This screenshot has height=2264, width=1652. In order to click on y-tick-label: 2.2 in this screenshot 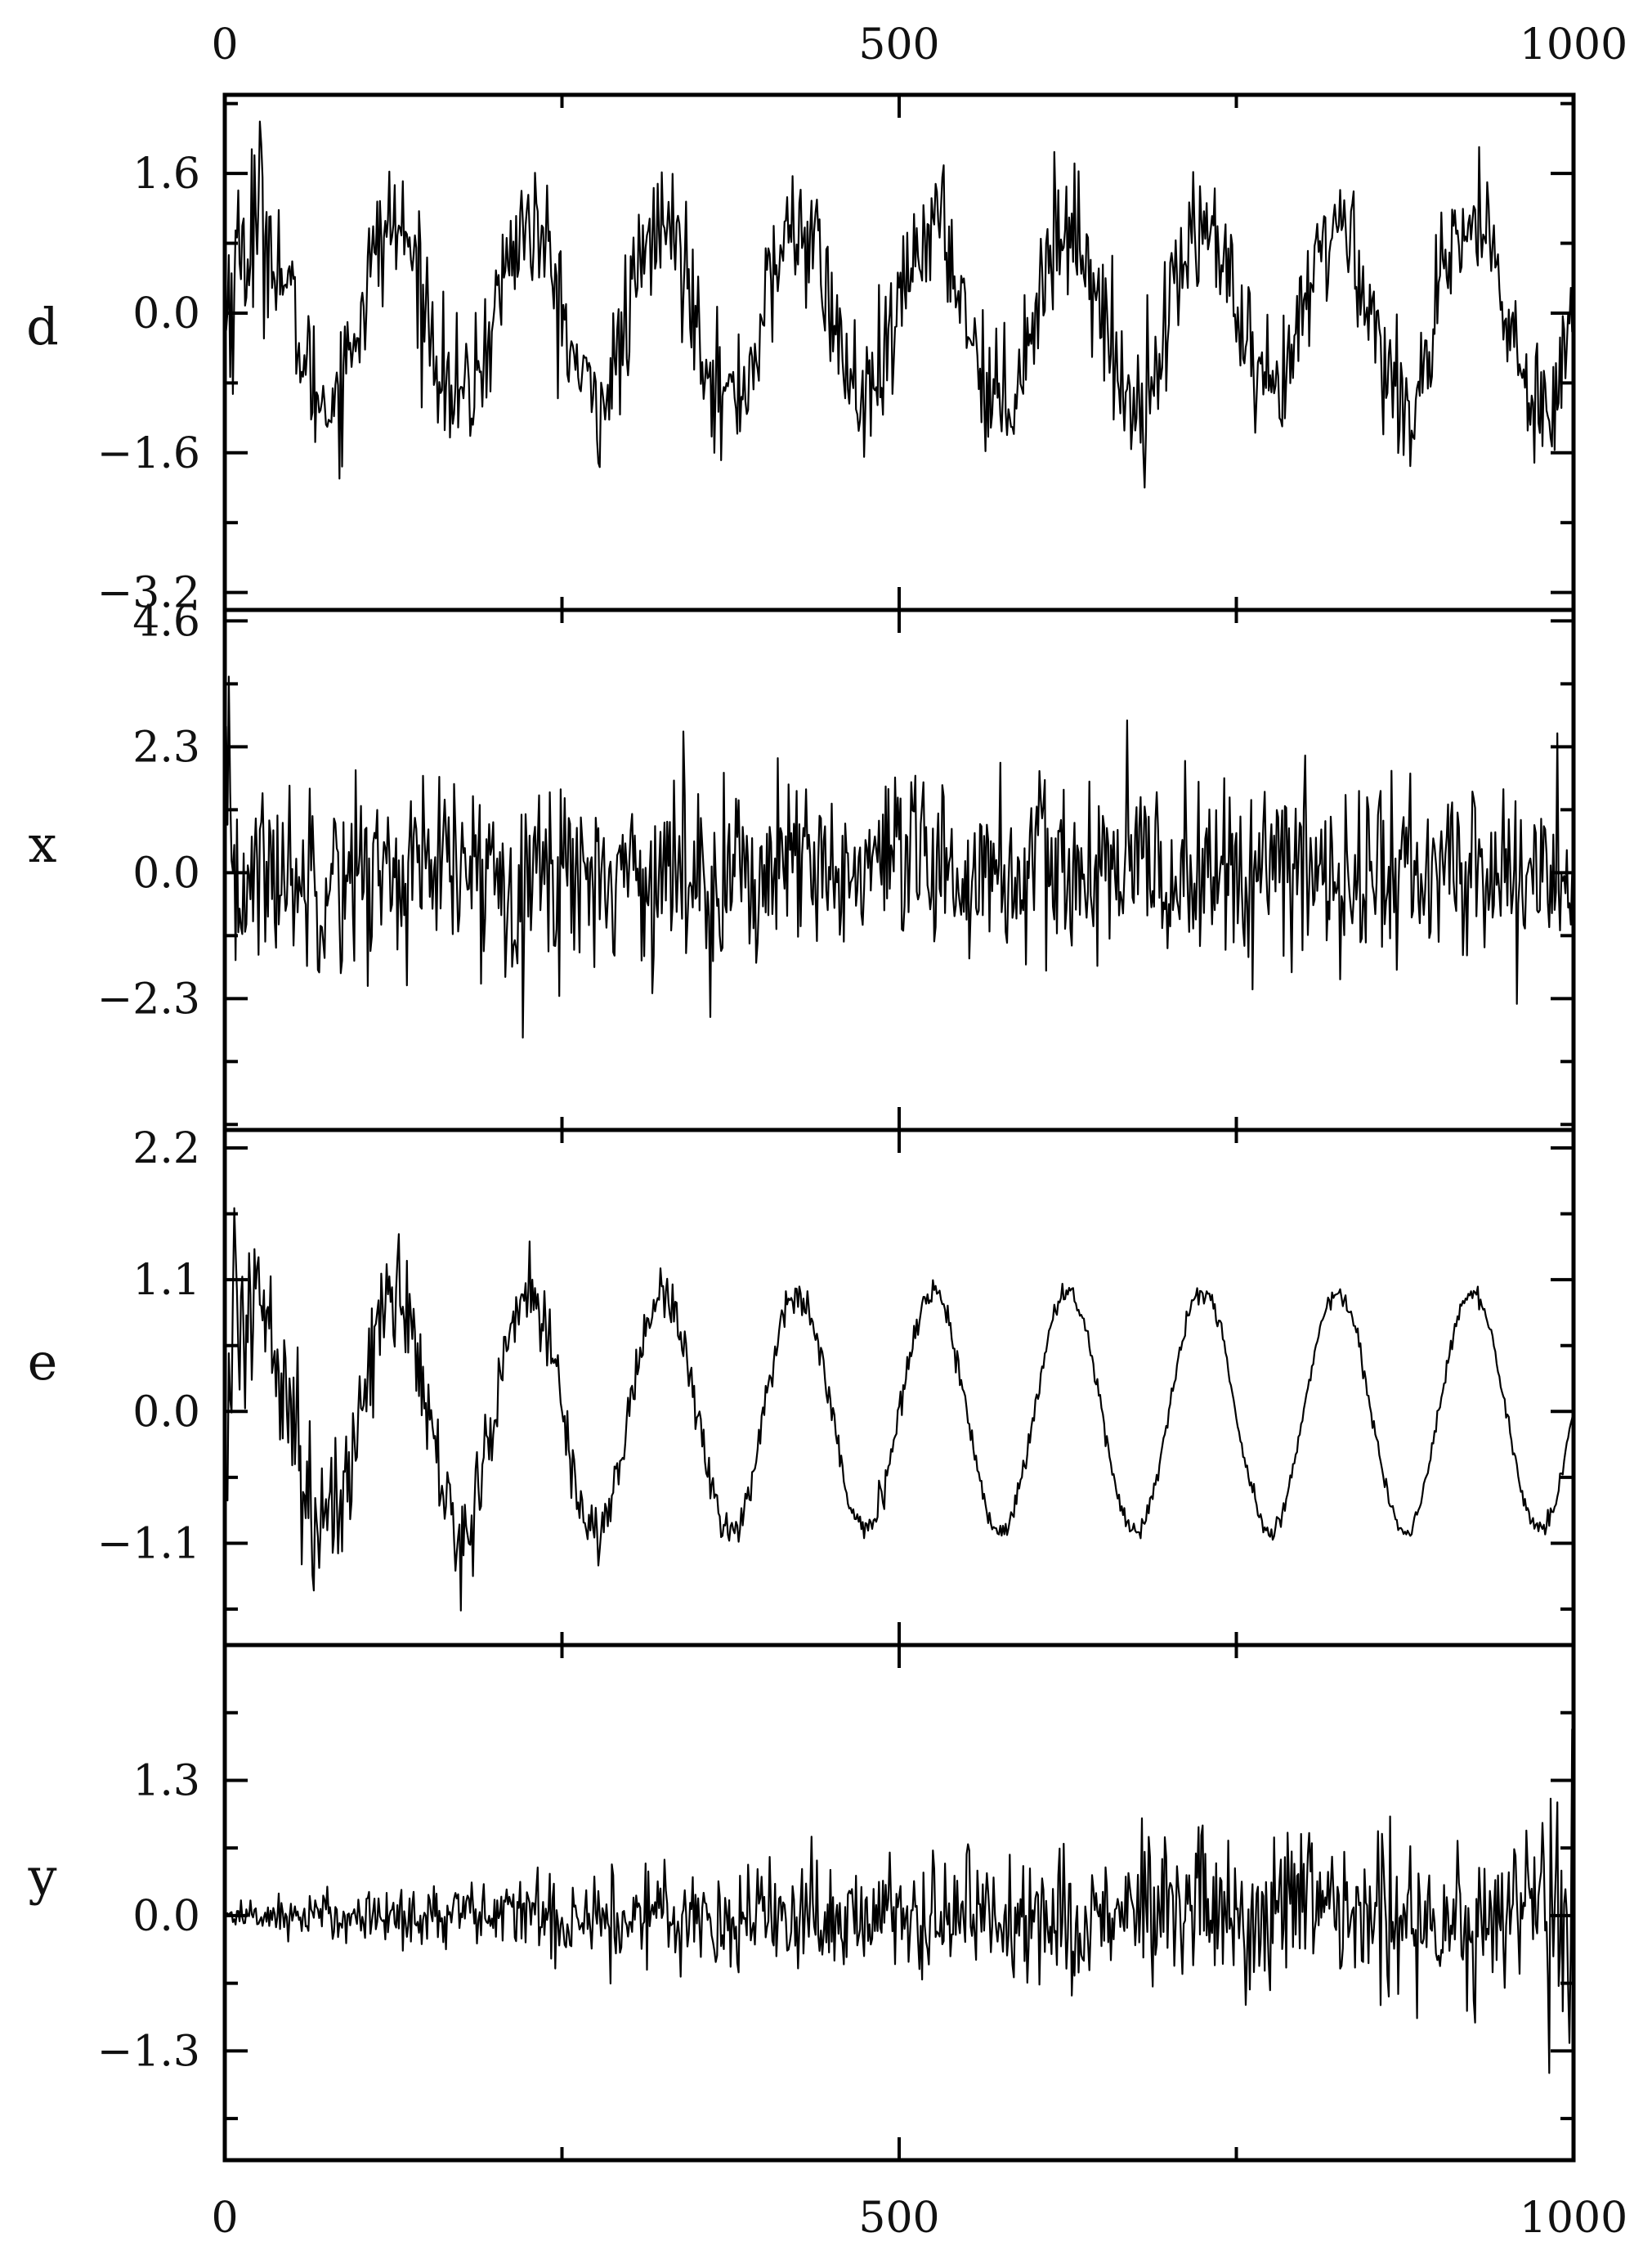, I will do `click(166, 1148)`.